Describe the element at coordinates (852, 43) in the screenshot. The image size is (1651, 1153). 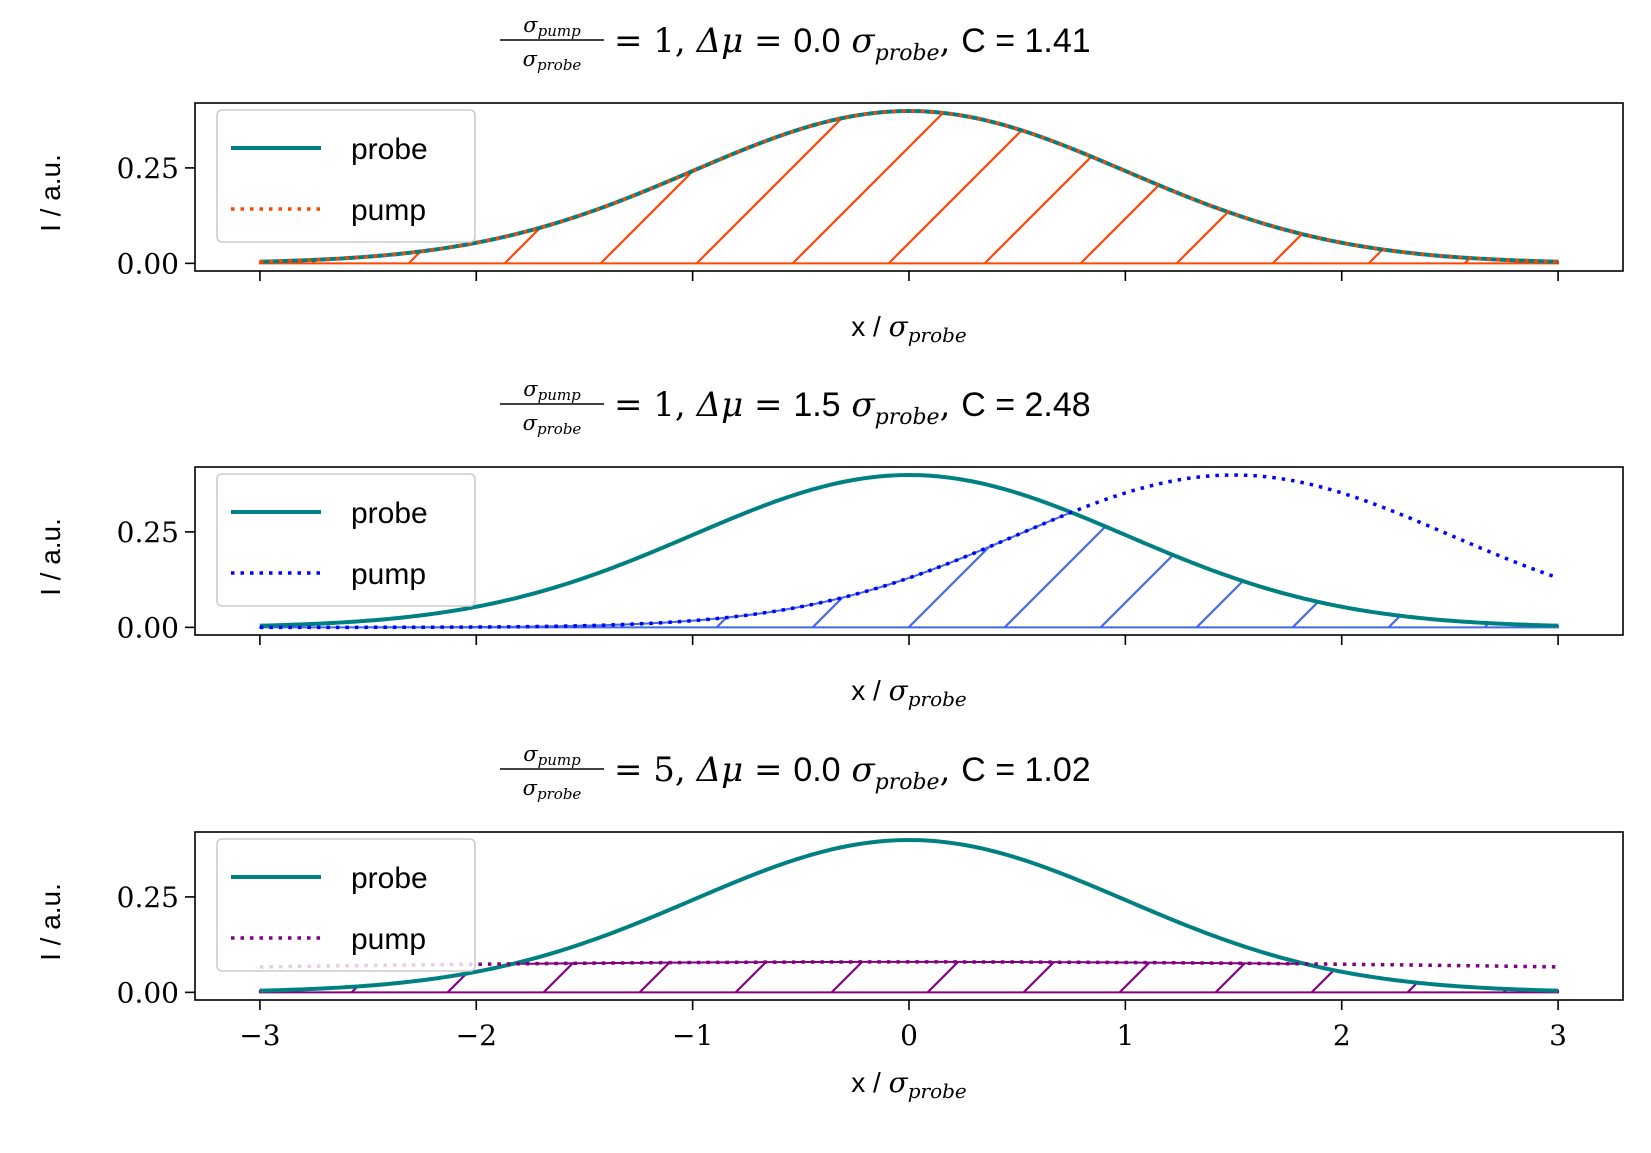
I see `title-text: = 1, Δμ = 0.0 σprobe, C = 1.41` at that location.